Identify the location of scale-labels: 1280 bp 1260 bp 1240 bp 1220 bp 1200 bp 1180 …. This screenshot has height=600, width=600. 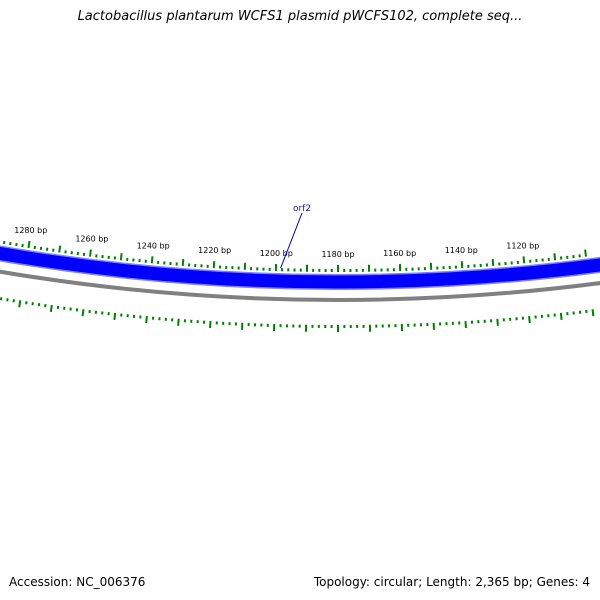
(276, 242).